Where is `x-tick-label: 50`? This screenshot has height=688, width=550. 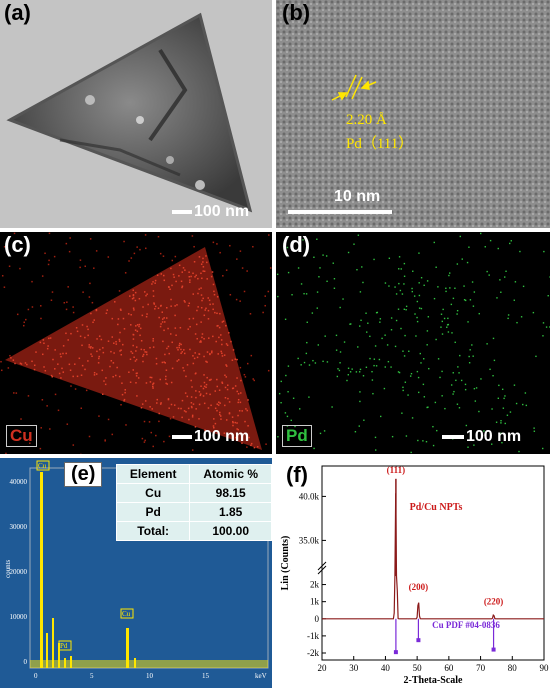
x-tick-label: 50 is located at coordinates (418, 668).